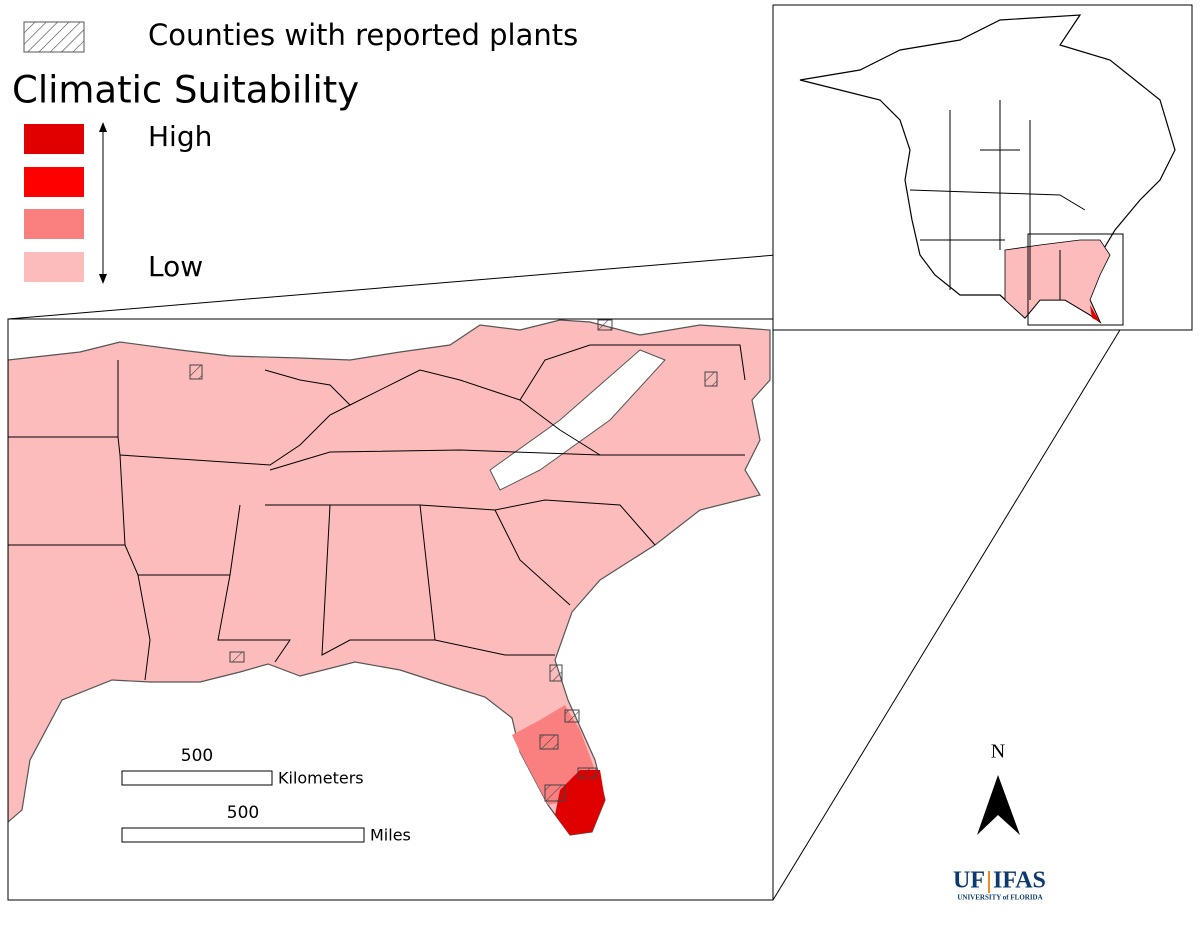 Image resolution: width=1200 pixels, height=927 pixels. Describe the element at coordinates (580, 802) in the screenshot. I see `land-high` at that location.